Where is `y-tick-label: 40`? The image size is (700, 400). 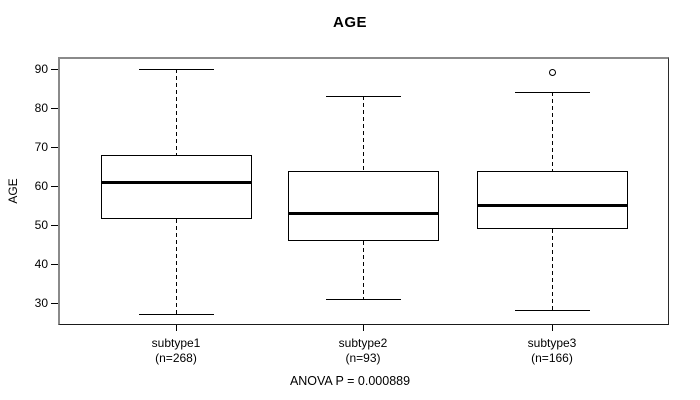 y-tick-label: 40 is located at coordinates (41, 264).